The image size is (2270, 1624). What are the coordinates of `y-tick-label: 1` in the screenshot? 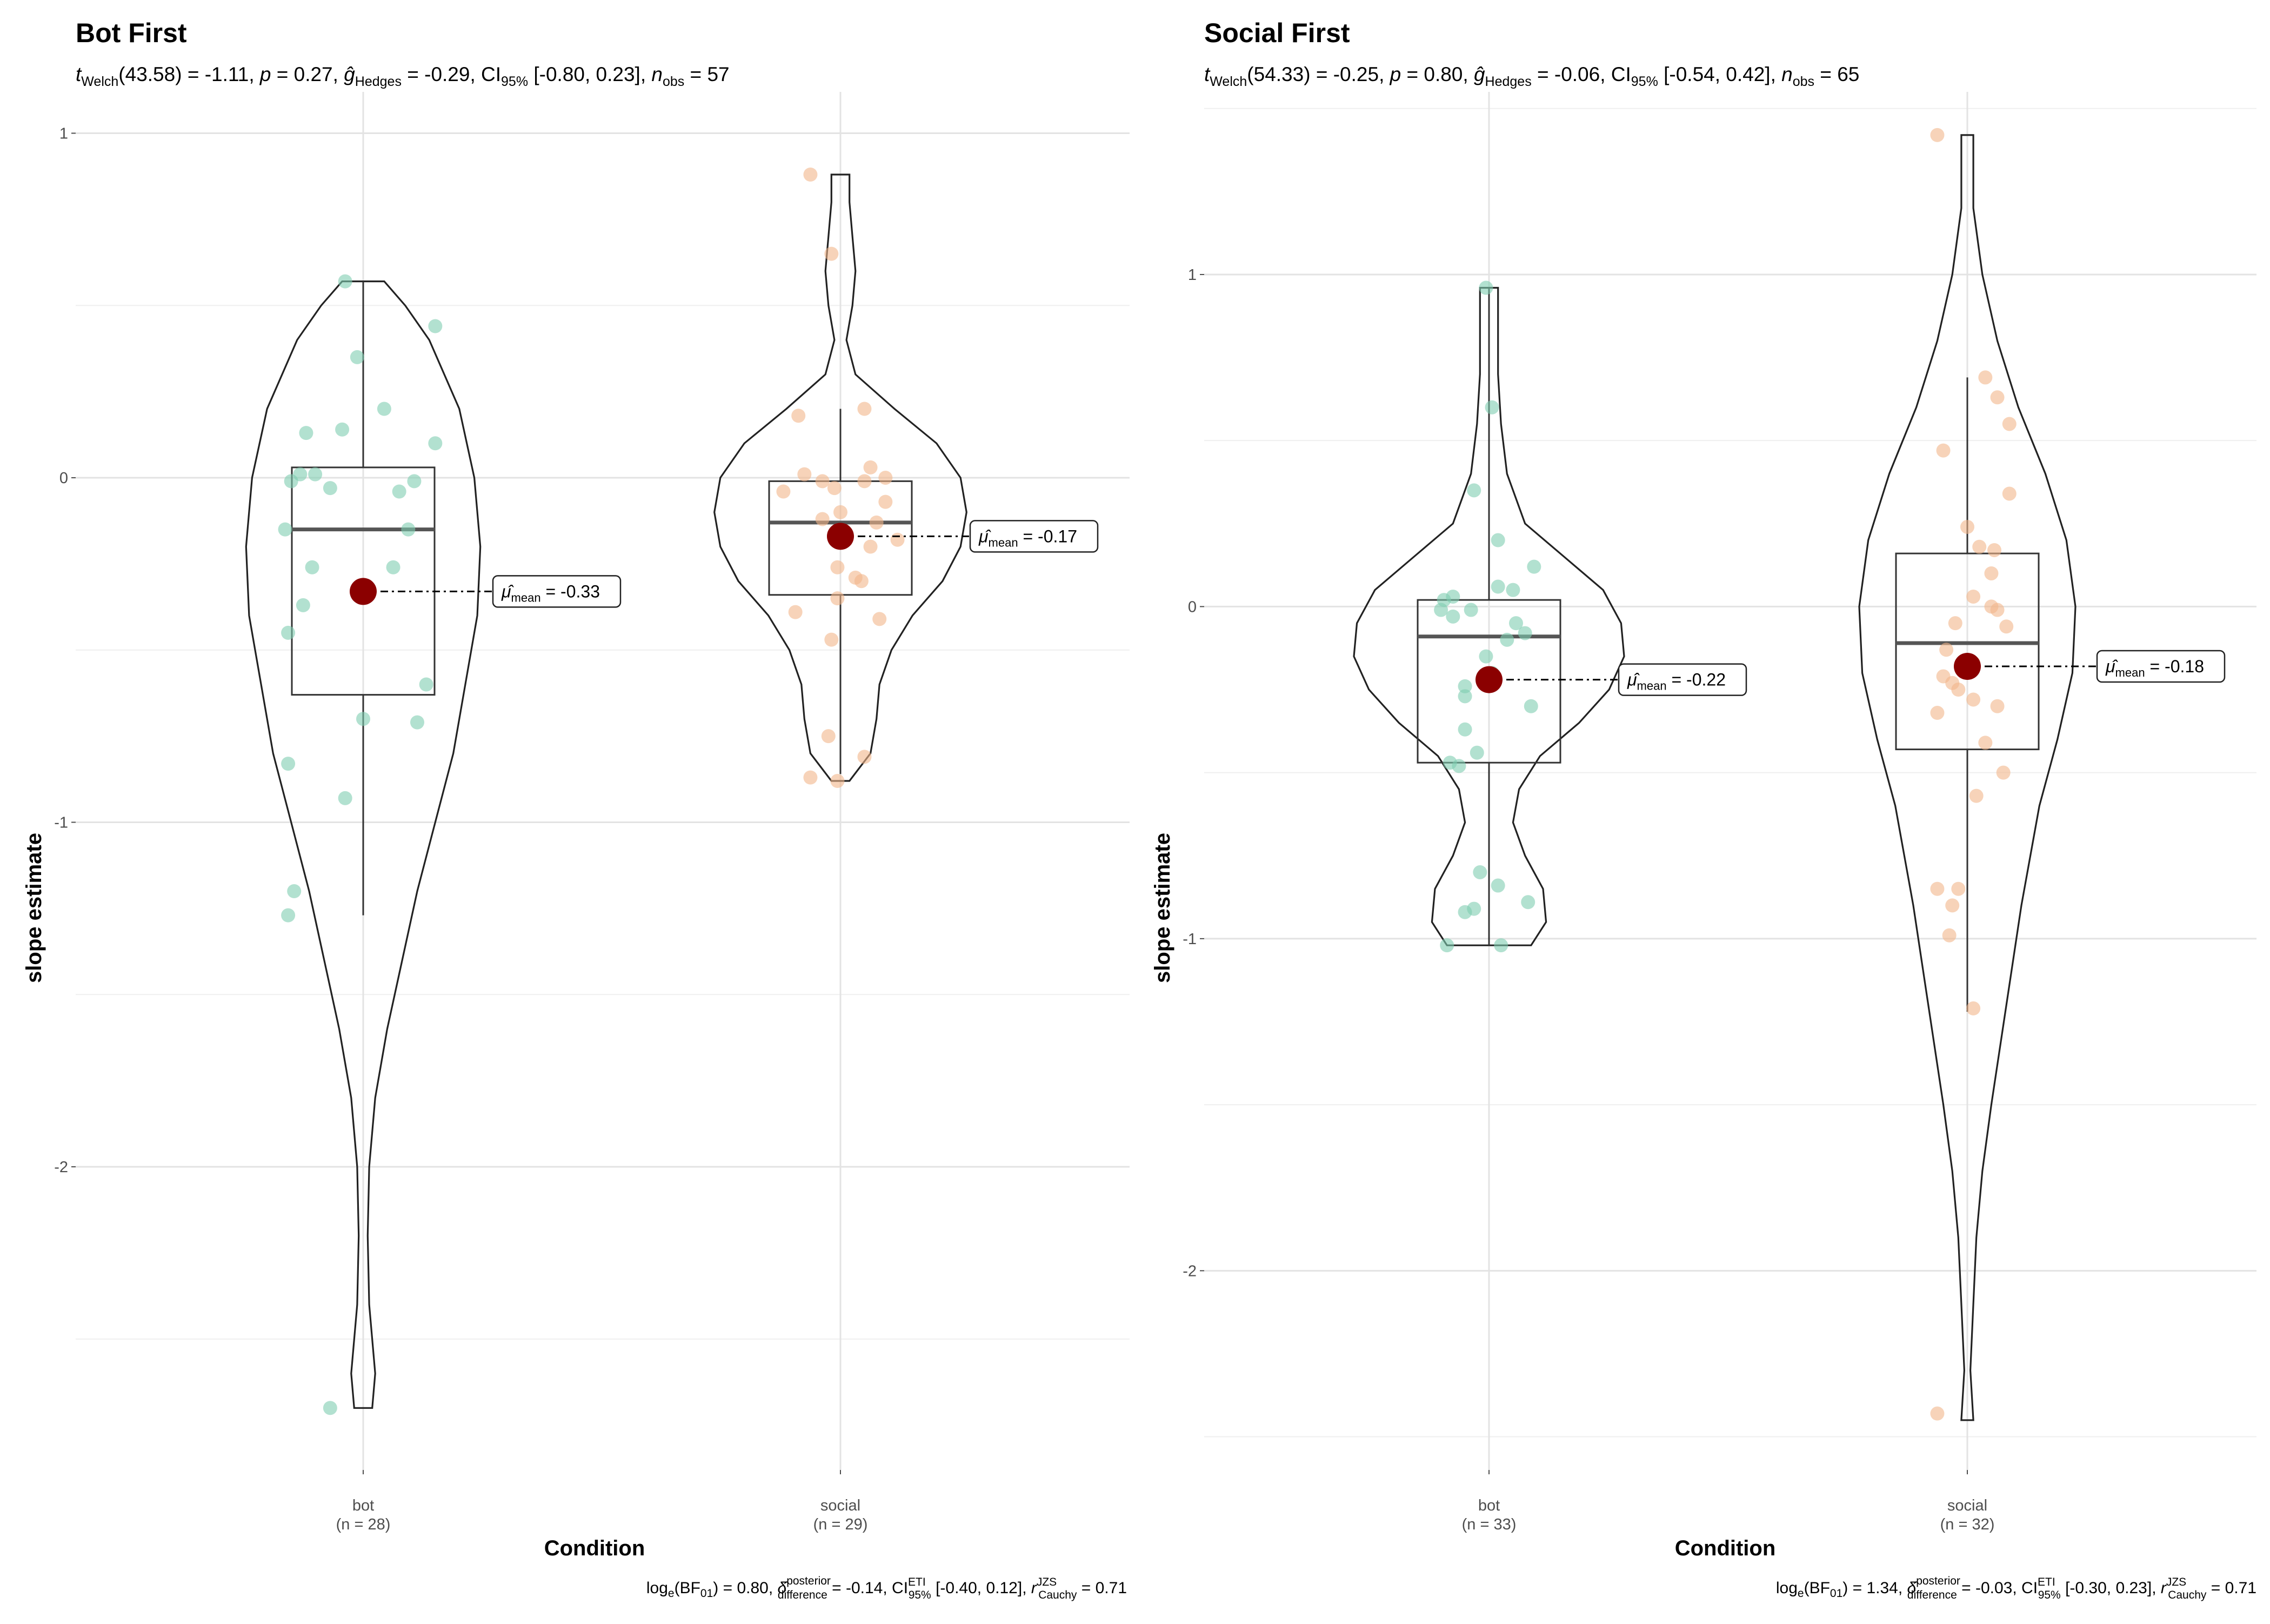 It's located at (63, 134).